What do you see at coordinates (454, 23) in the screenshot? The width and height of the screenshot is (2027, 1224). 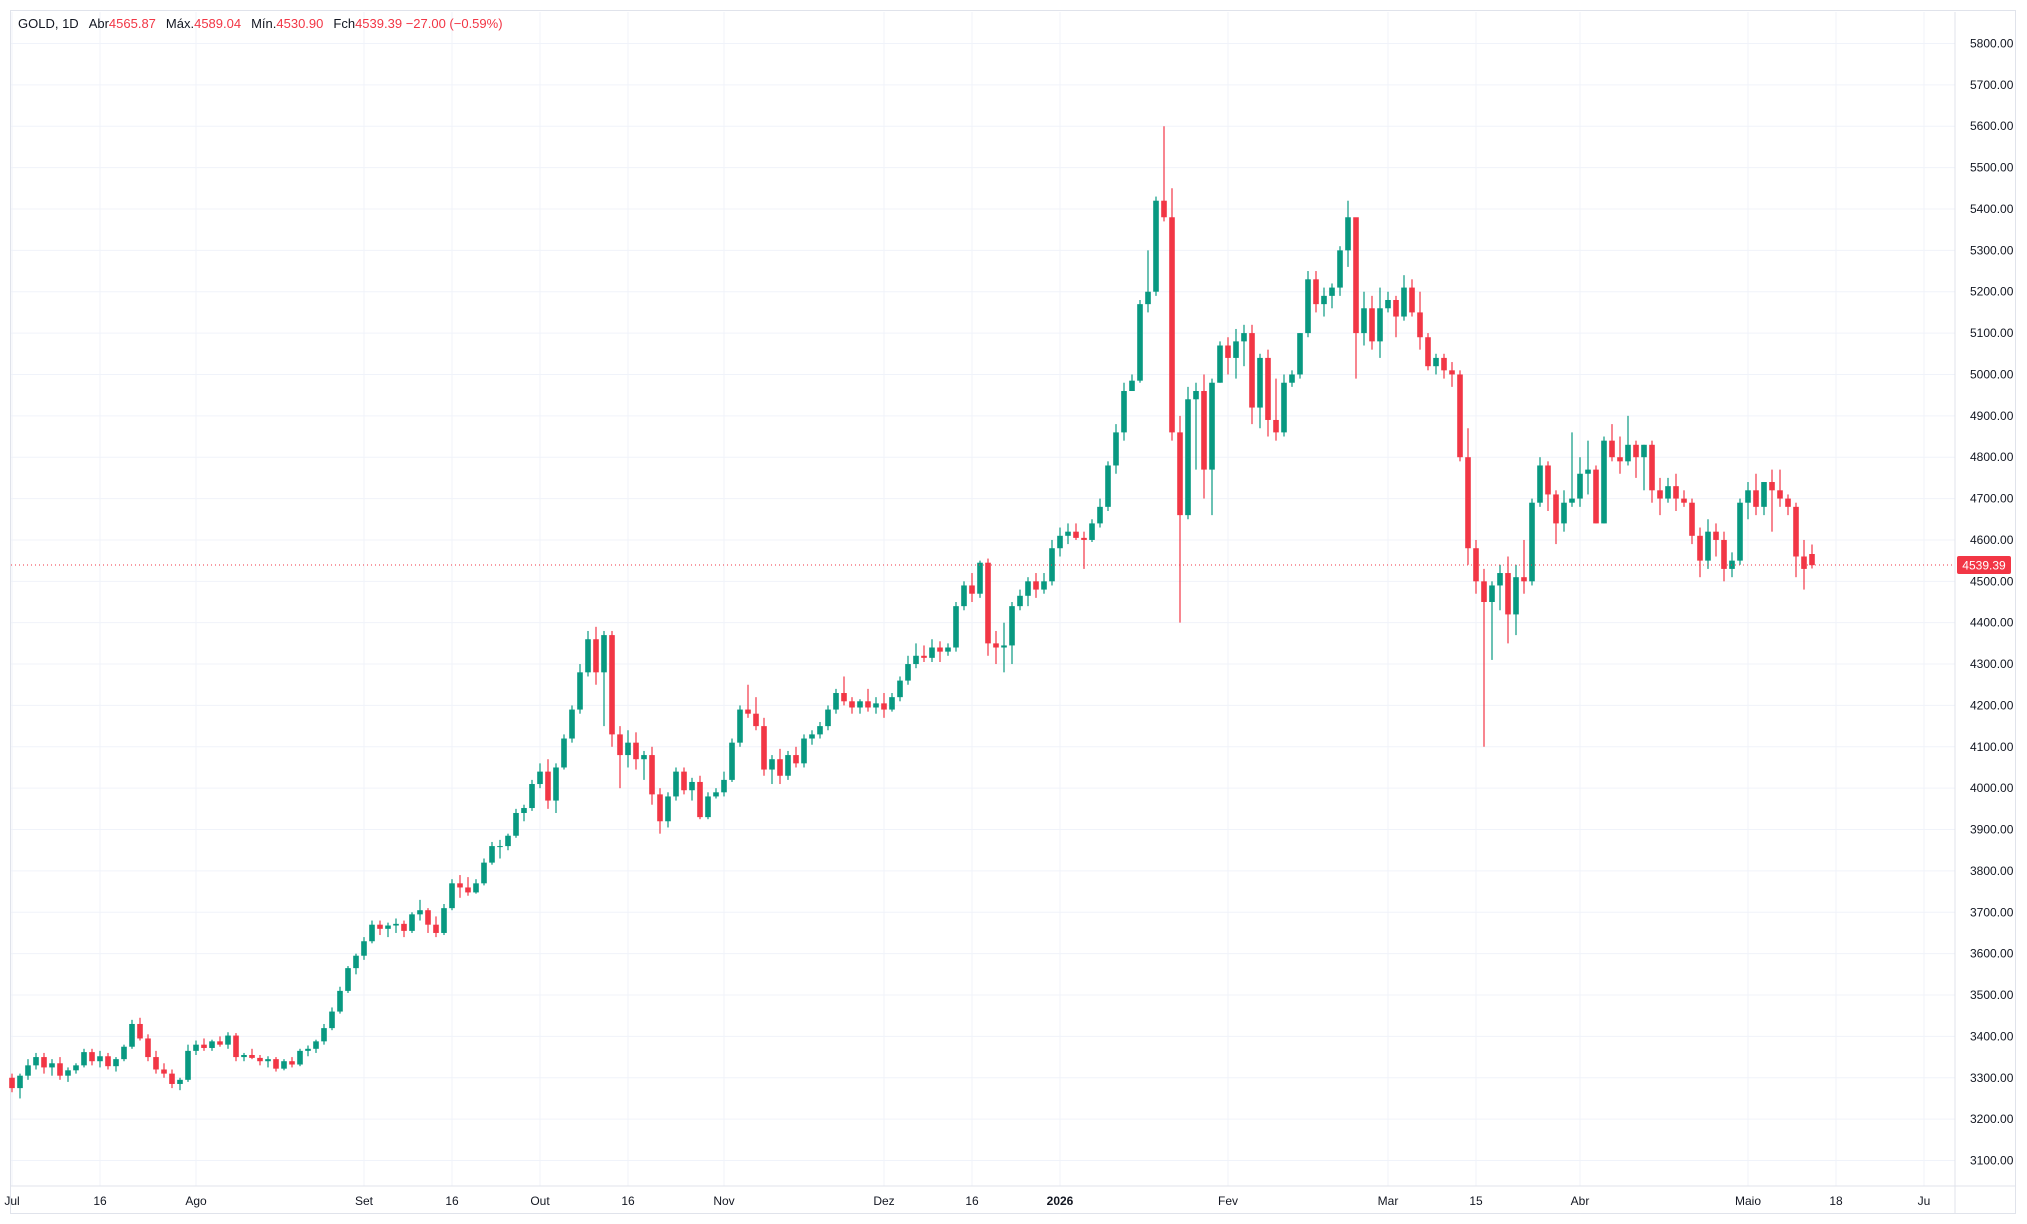 I see `change-value: −27.00 (−0.59%)` at bounding box center [454, 23].